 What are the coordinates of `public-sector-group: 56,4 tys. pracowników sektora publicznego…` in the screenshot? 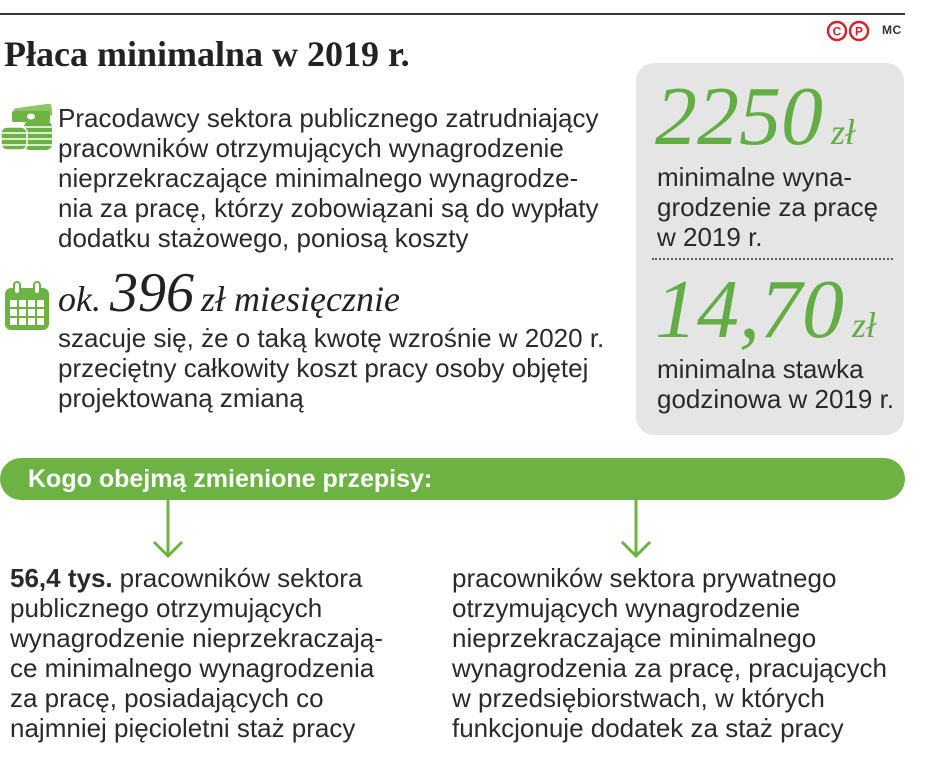 It's located at (196, 653).